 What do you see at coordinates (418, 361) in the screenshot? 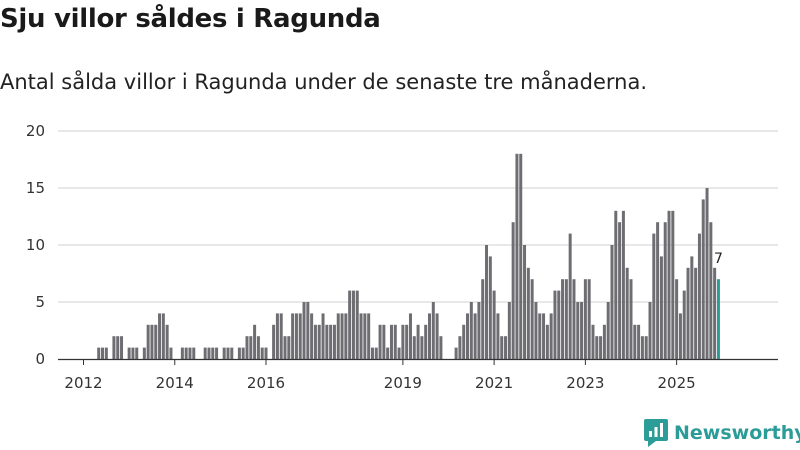
I see `axis-layer` at bounding box center [418, 361].